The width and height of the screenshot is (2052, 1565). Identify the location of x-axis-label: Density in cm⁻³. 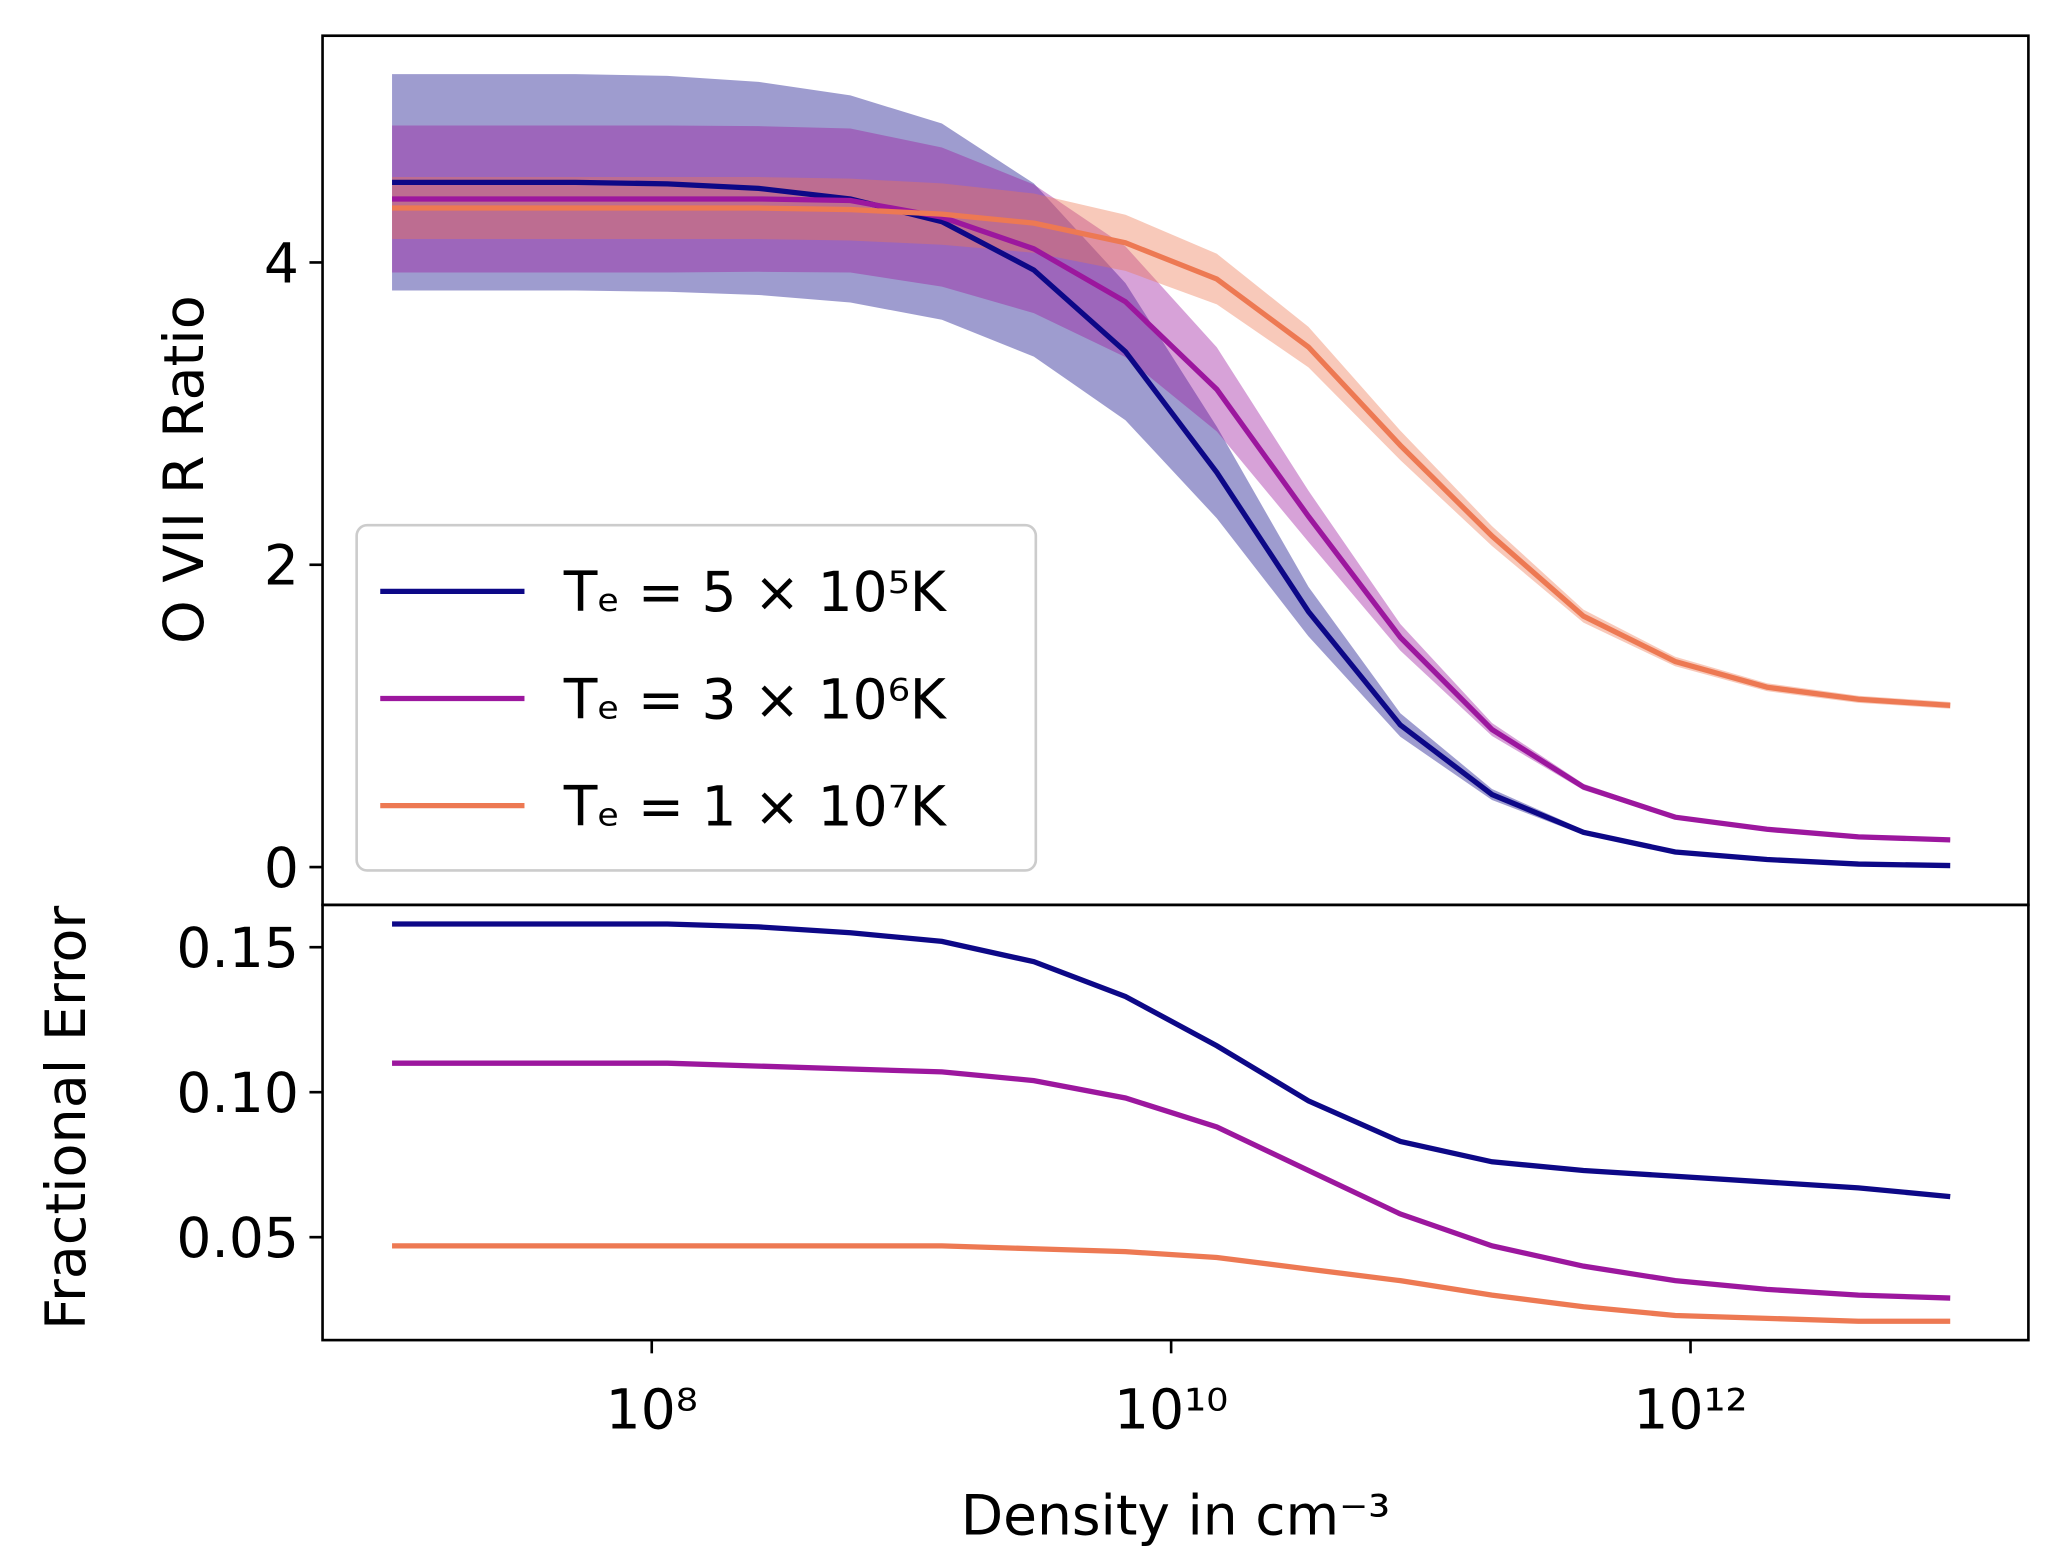
(1175, 1516).